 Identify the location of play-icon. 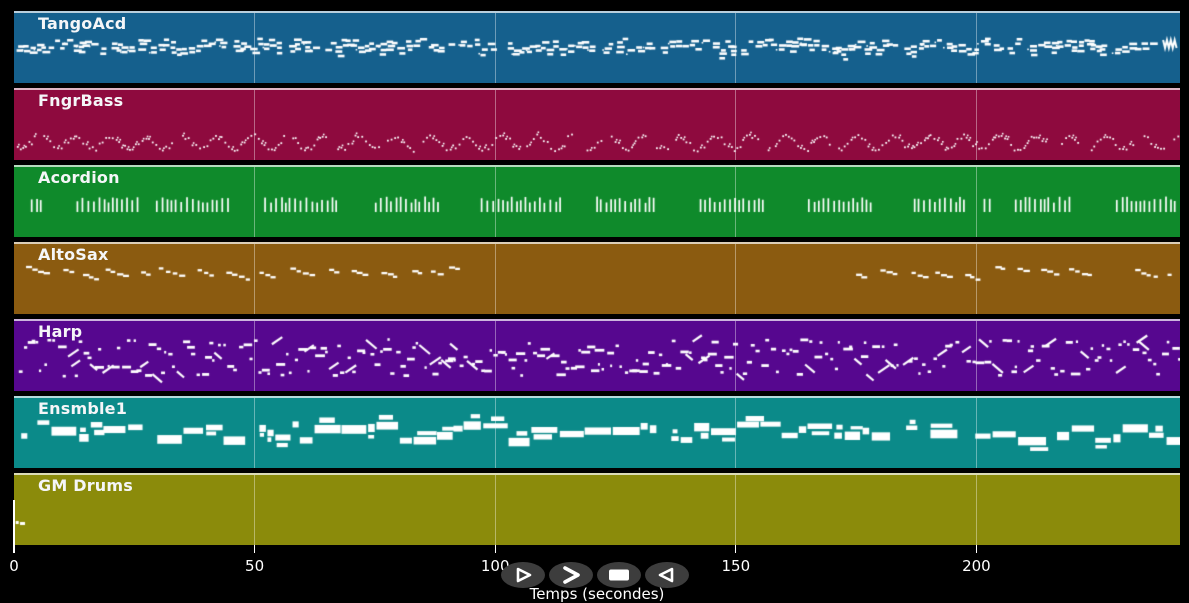
(524, 575).